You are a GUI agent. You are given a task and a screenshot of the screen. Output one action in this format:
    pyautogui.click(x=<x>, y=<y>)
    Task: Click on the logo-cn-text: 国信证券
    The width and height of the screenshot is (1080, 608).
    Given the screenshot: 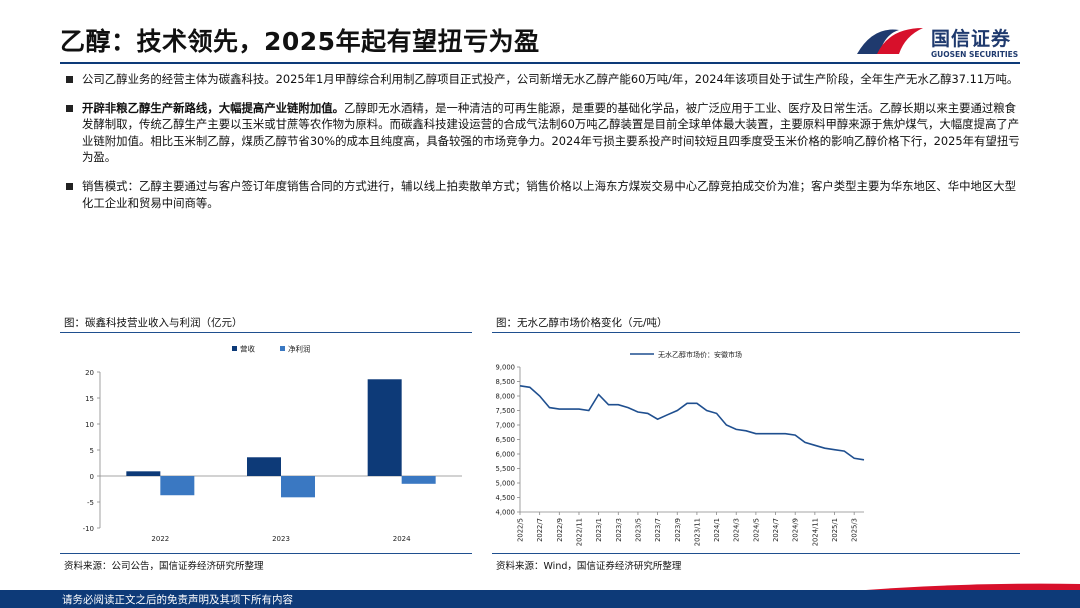 What is the action you would take?
    pyautogui.click(x=971, y=39)
    